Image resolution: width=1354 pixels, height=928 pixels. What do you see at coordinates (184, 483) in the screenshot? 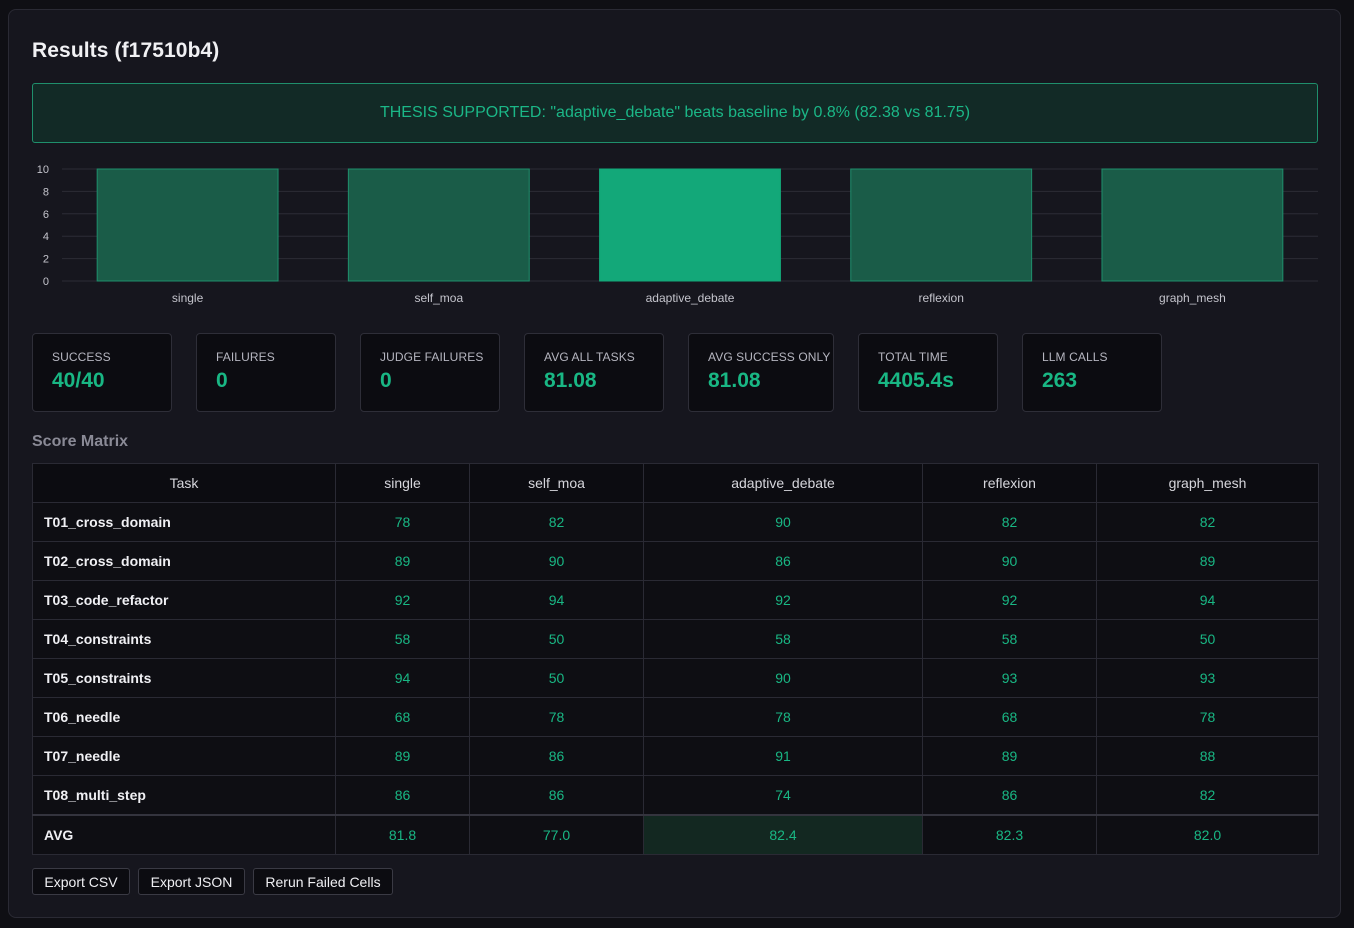
I see `column-header-task: Task` at bounding box center [184, 483].